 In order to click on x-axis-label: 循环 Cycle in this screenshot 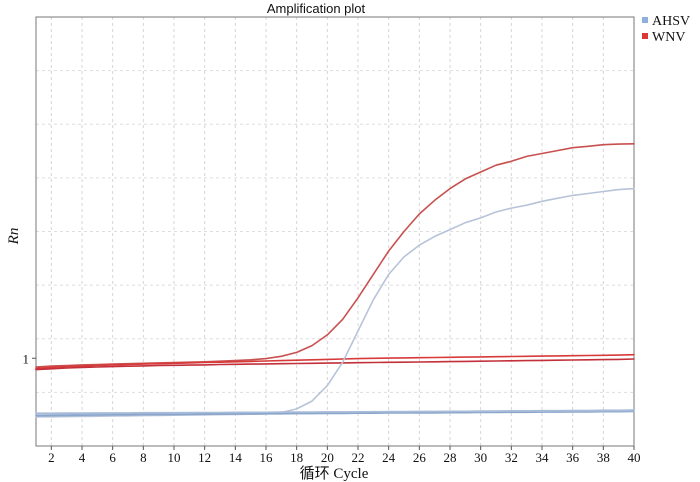, I will do `click(334, 473)`.